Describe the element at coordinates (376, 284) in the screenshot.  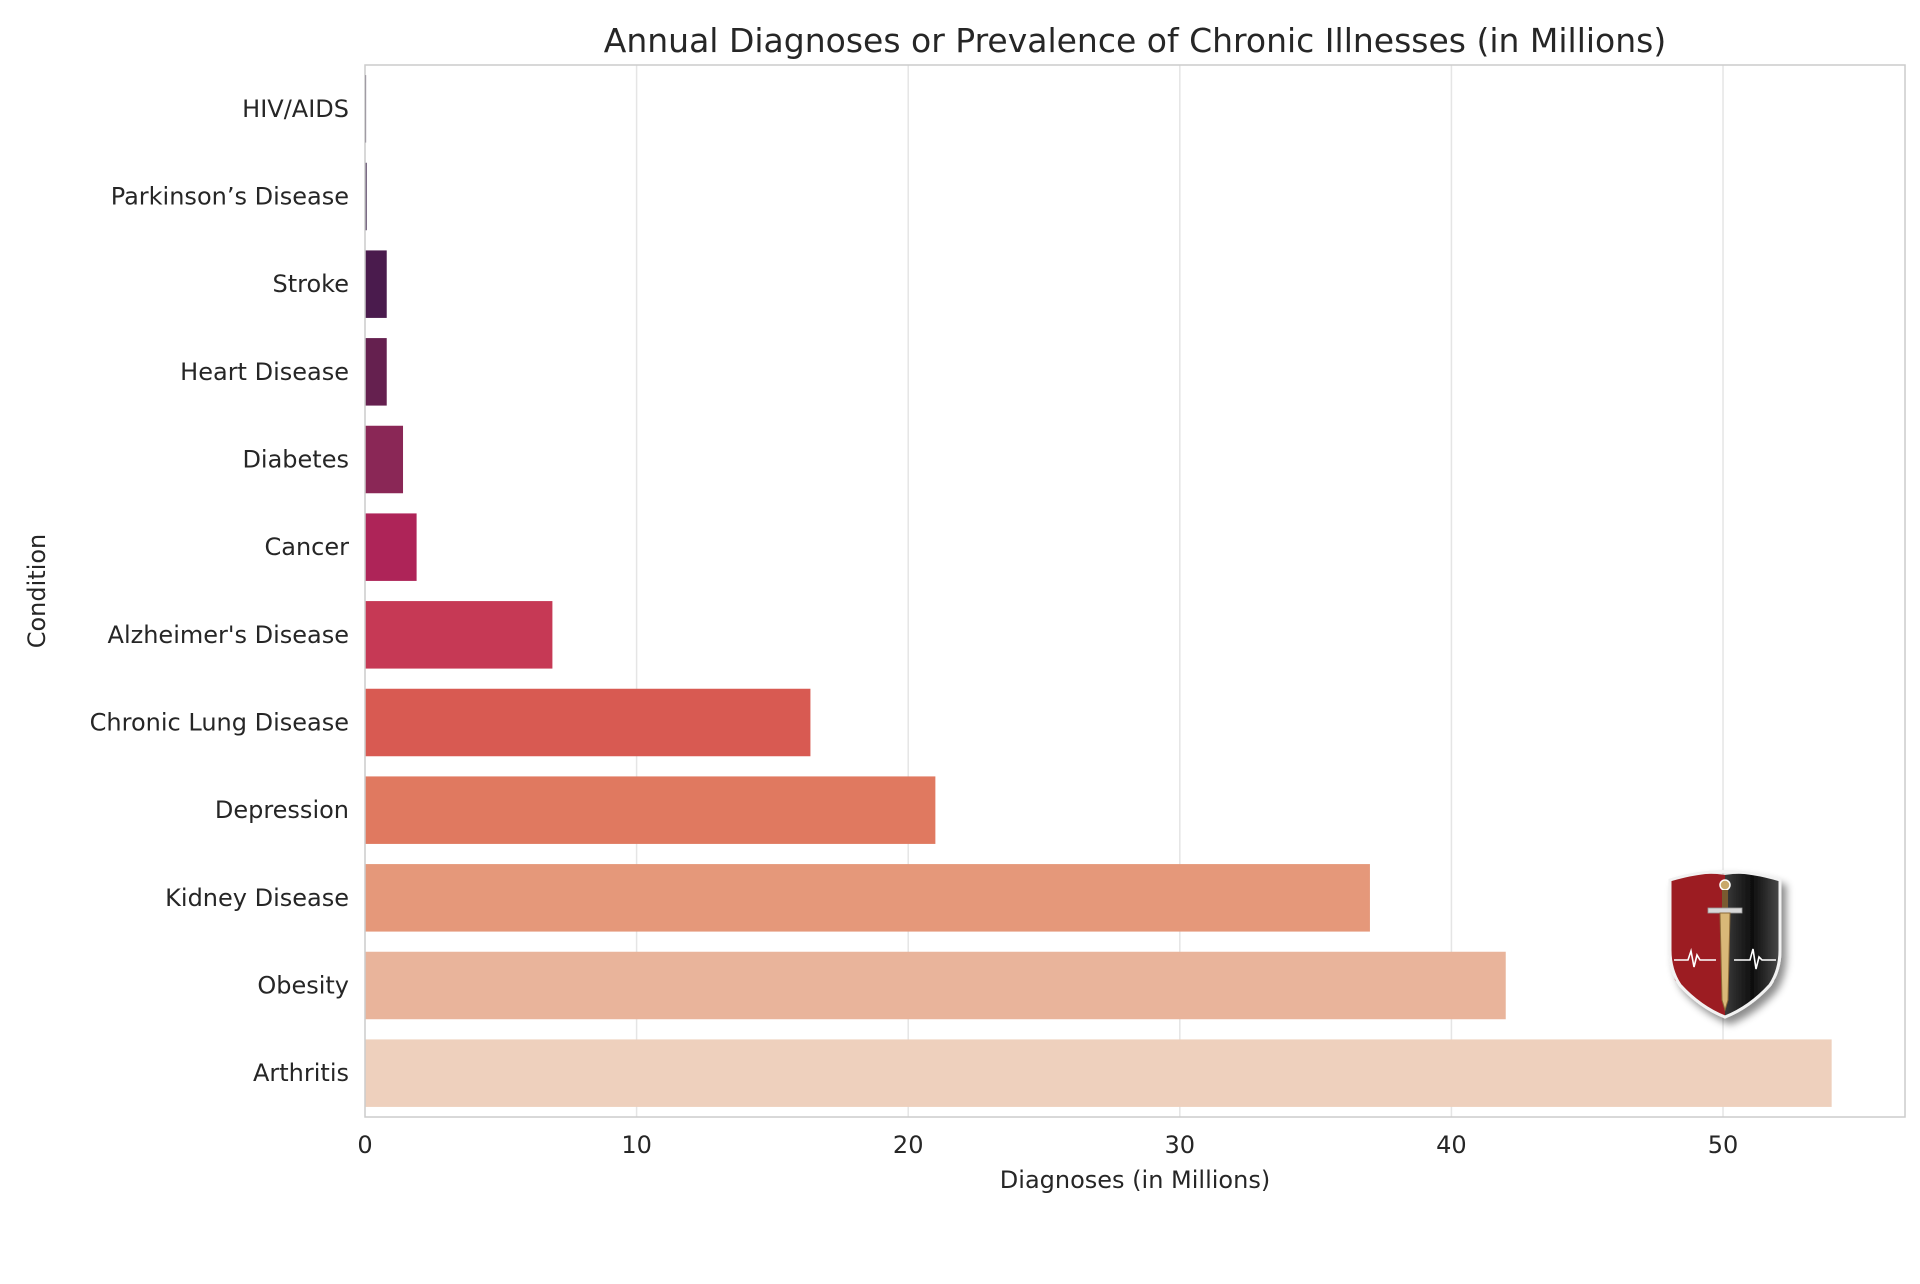
I see `bar-stroke` at that location.